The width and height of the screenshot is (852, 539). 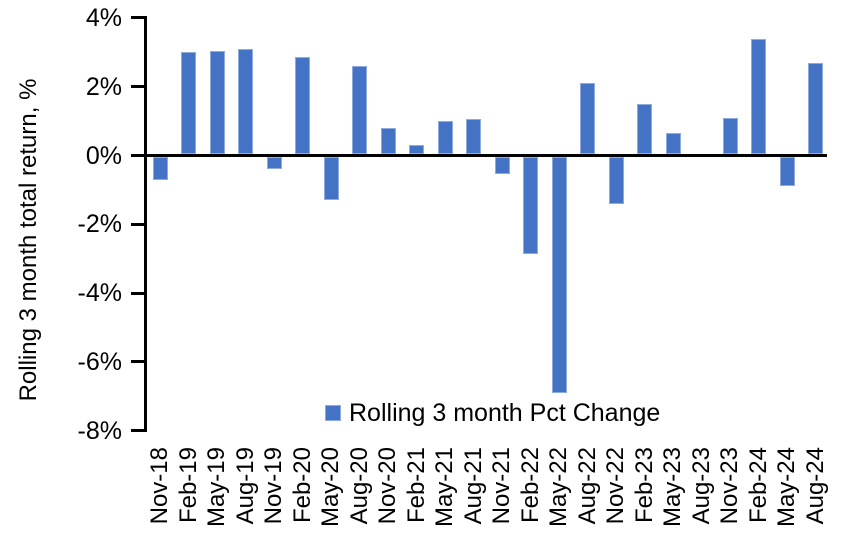 What do you see at coordinates (501, 486) in the screenshot?
I see `x-tick-label: Nov-21` at bounding box center [501, 486].